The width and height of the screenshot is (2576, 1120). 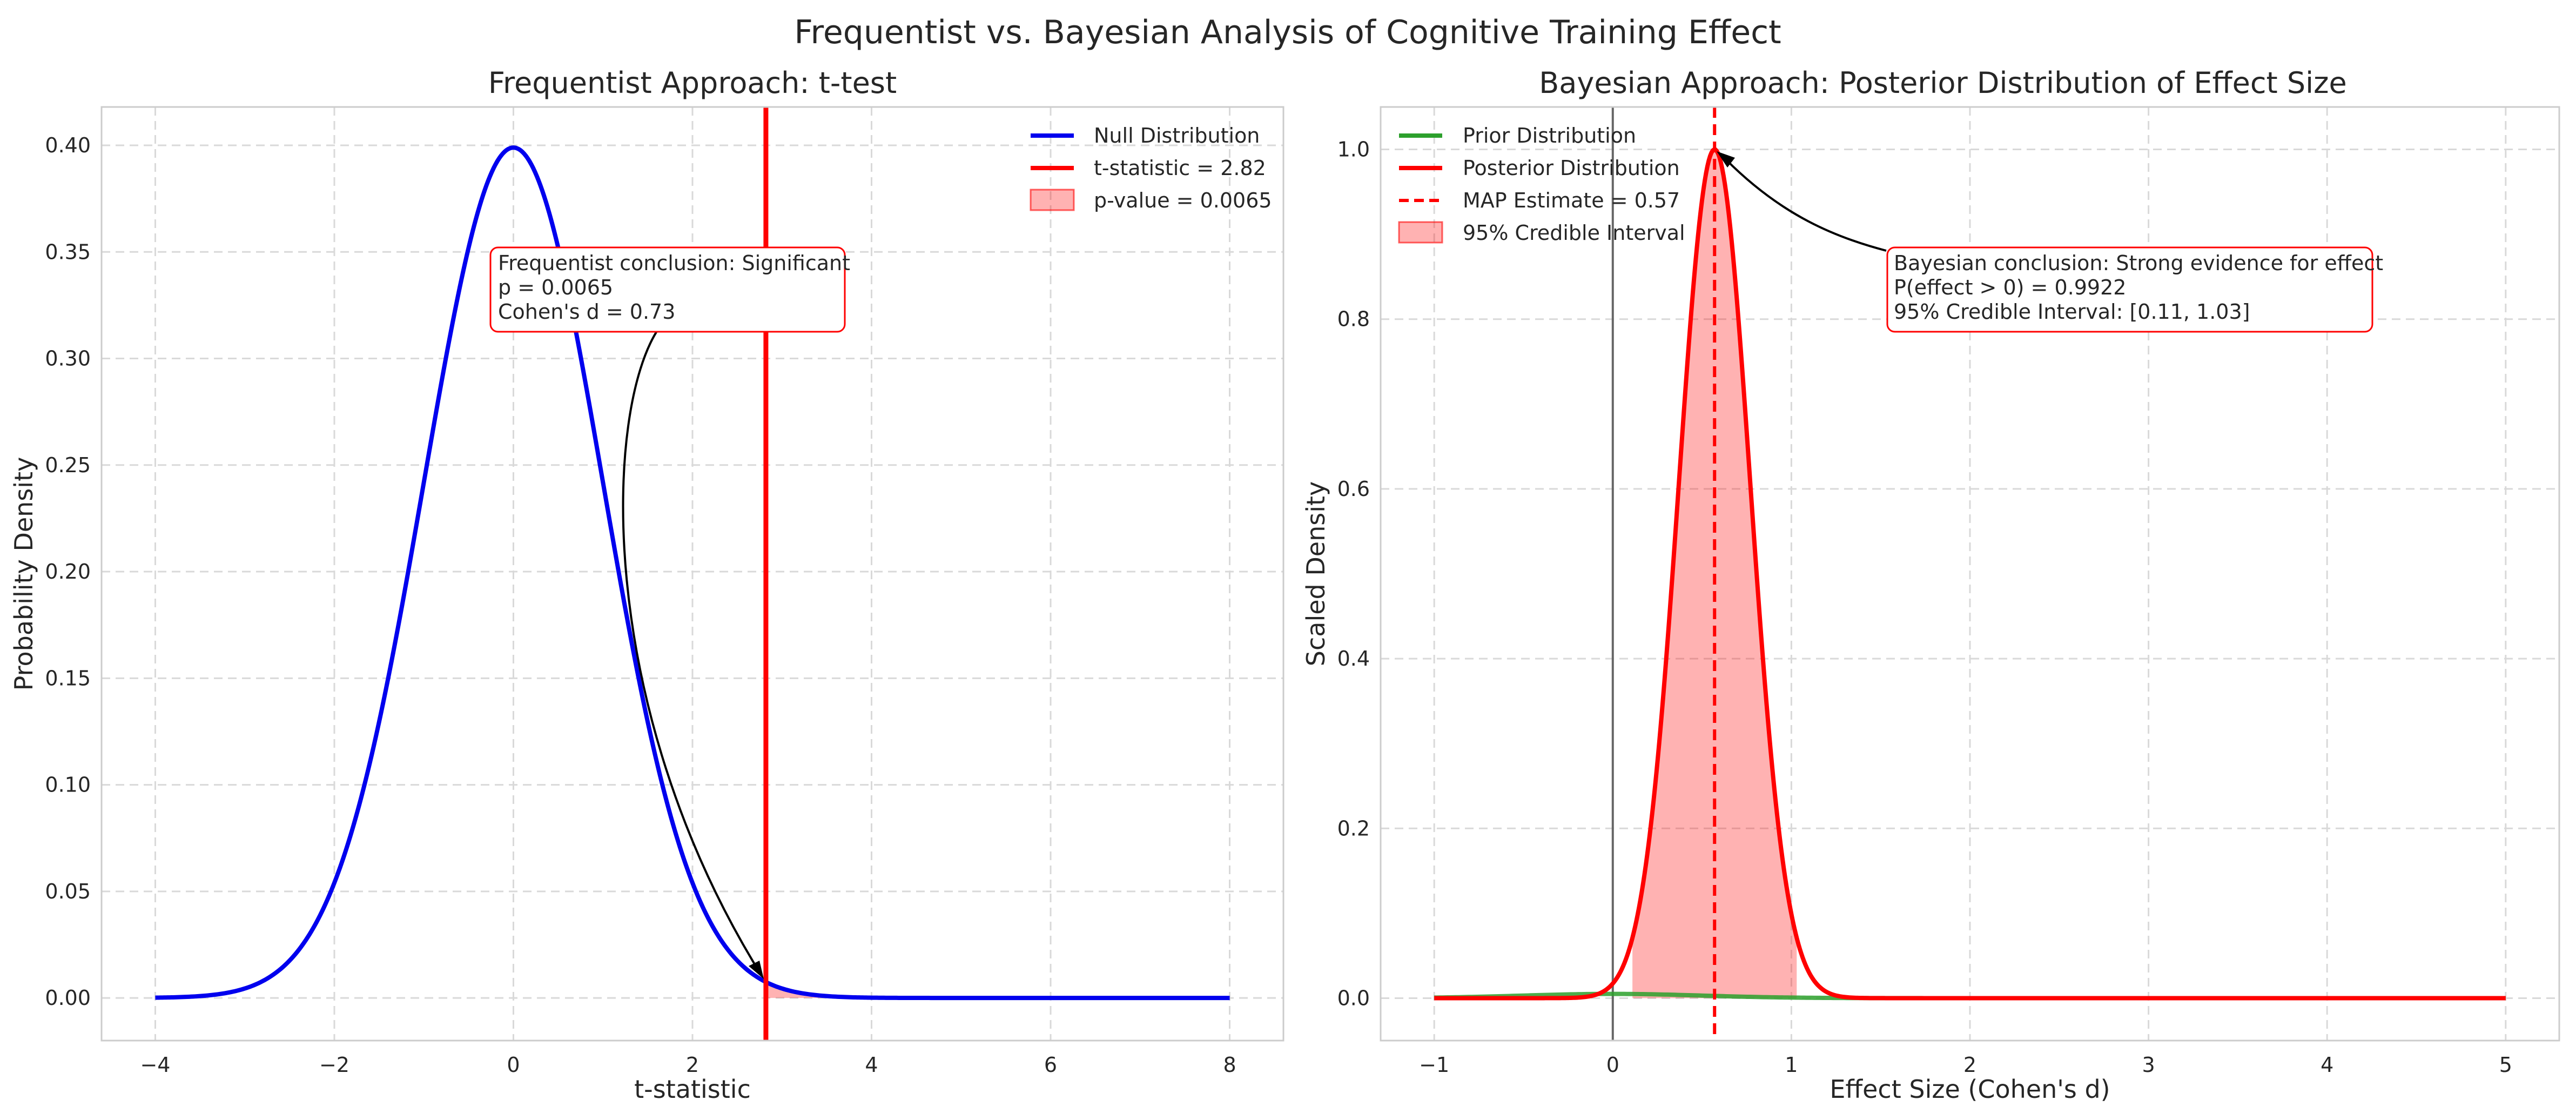 What do you see at coordinates (1050, 1065) in the screenshot?
I see `x-tick-label: 6` at bounding box center [1050, 1065].